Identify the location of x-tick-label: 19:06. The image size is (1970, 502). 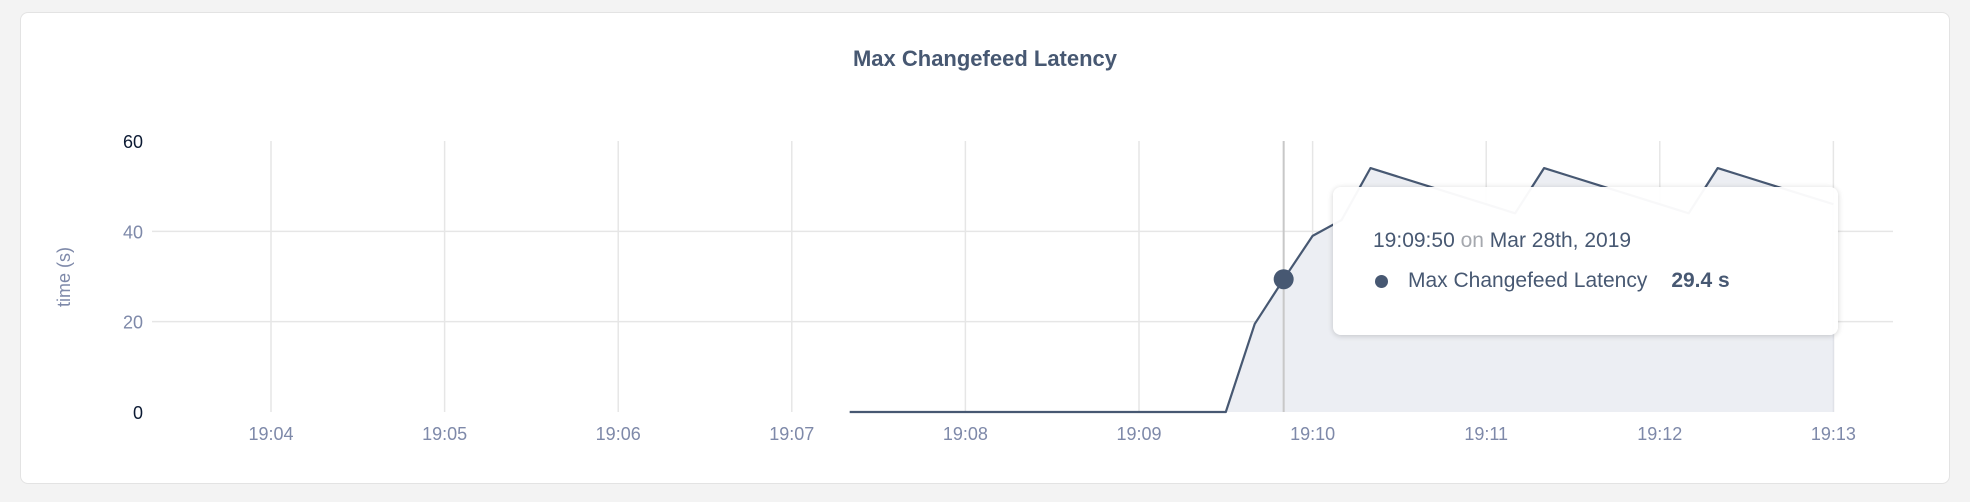
(618, 434).